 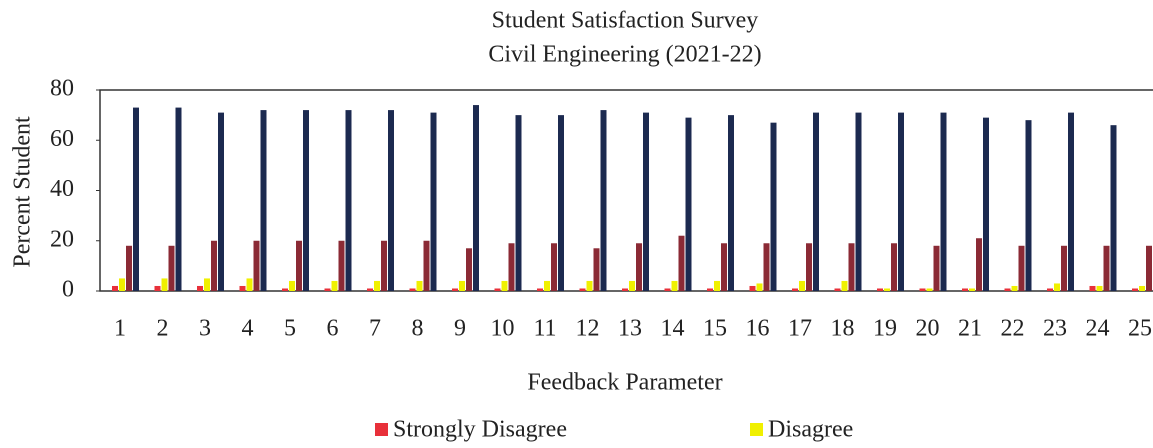 I want to click on x-tick-label: 23, so click(x=1055, y=329).